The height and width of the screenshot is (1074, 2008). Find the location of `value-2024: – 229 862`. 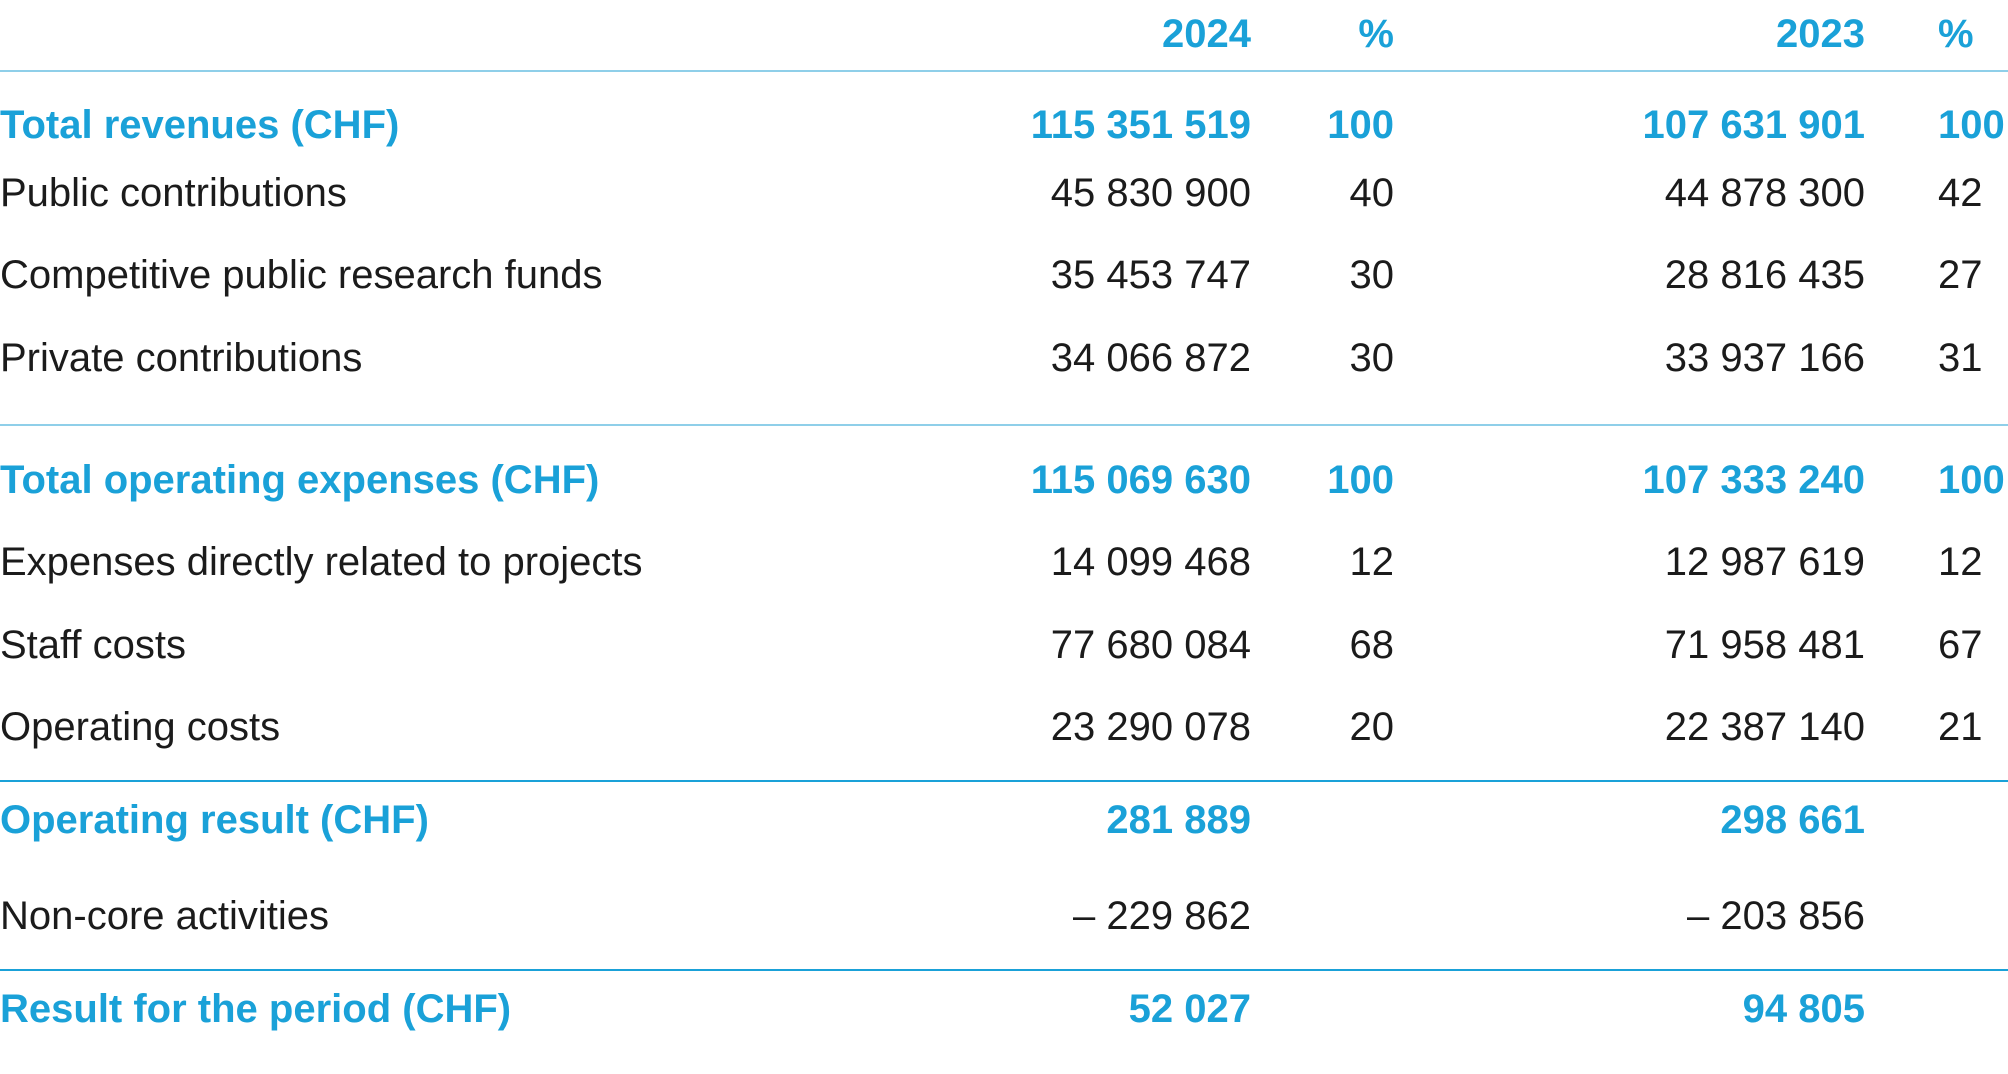

value-2024: – 229 862 is located at coordinates (1162, 916).